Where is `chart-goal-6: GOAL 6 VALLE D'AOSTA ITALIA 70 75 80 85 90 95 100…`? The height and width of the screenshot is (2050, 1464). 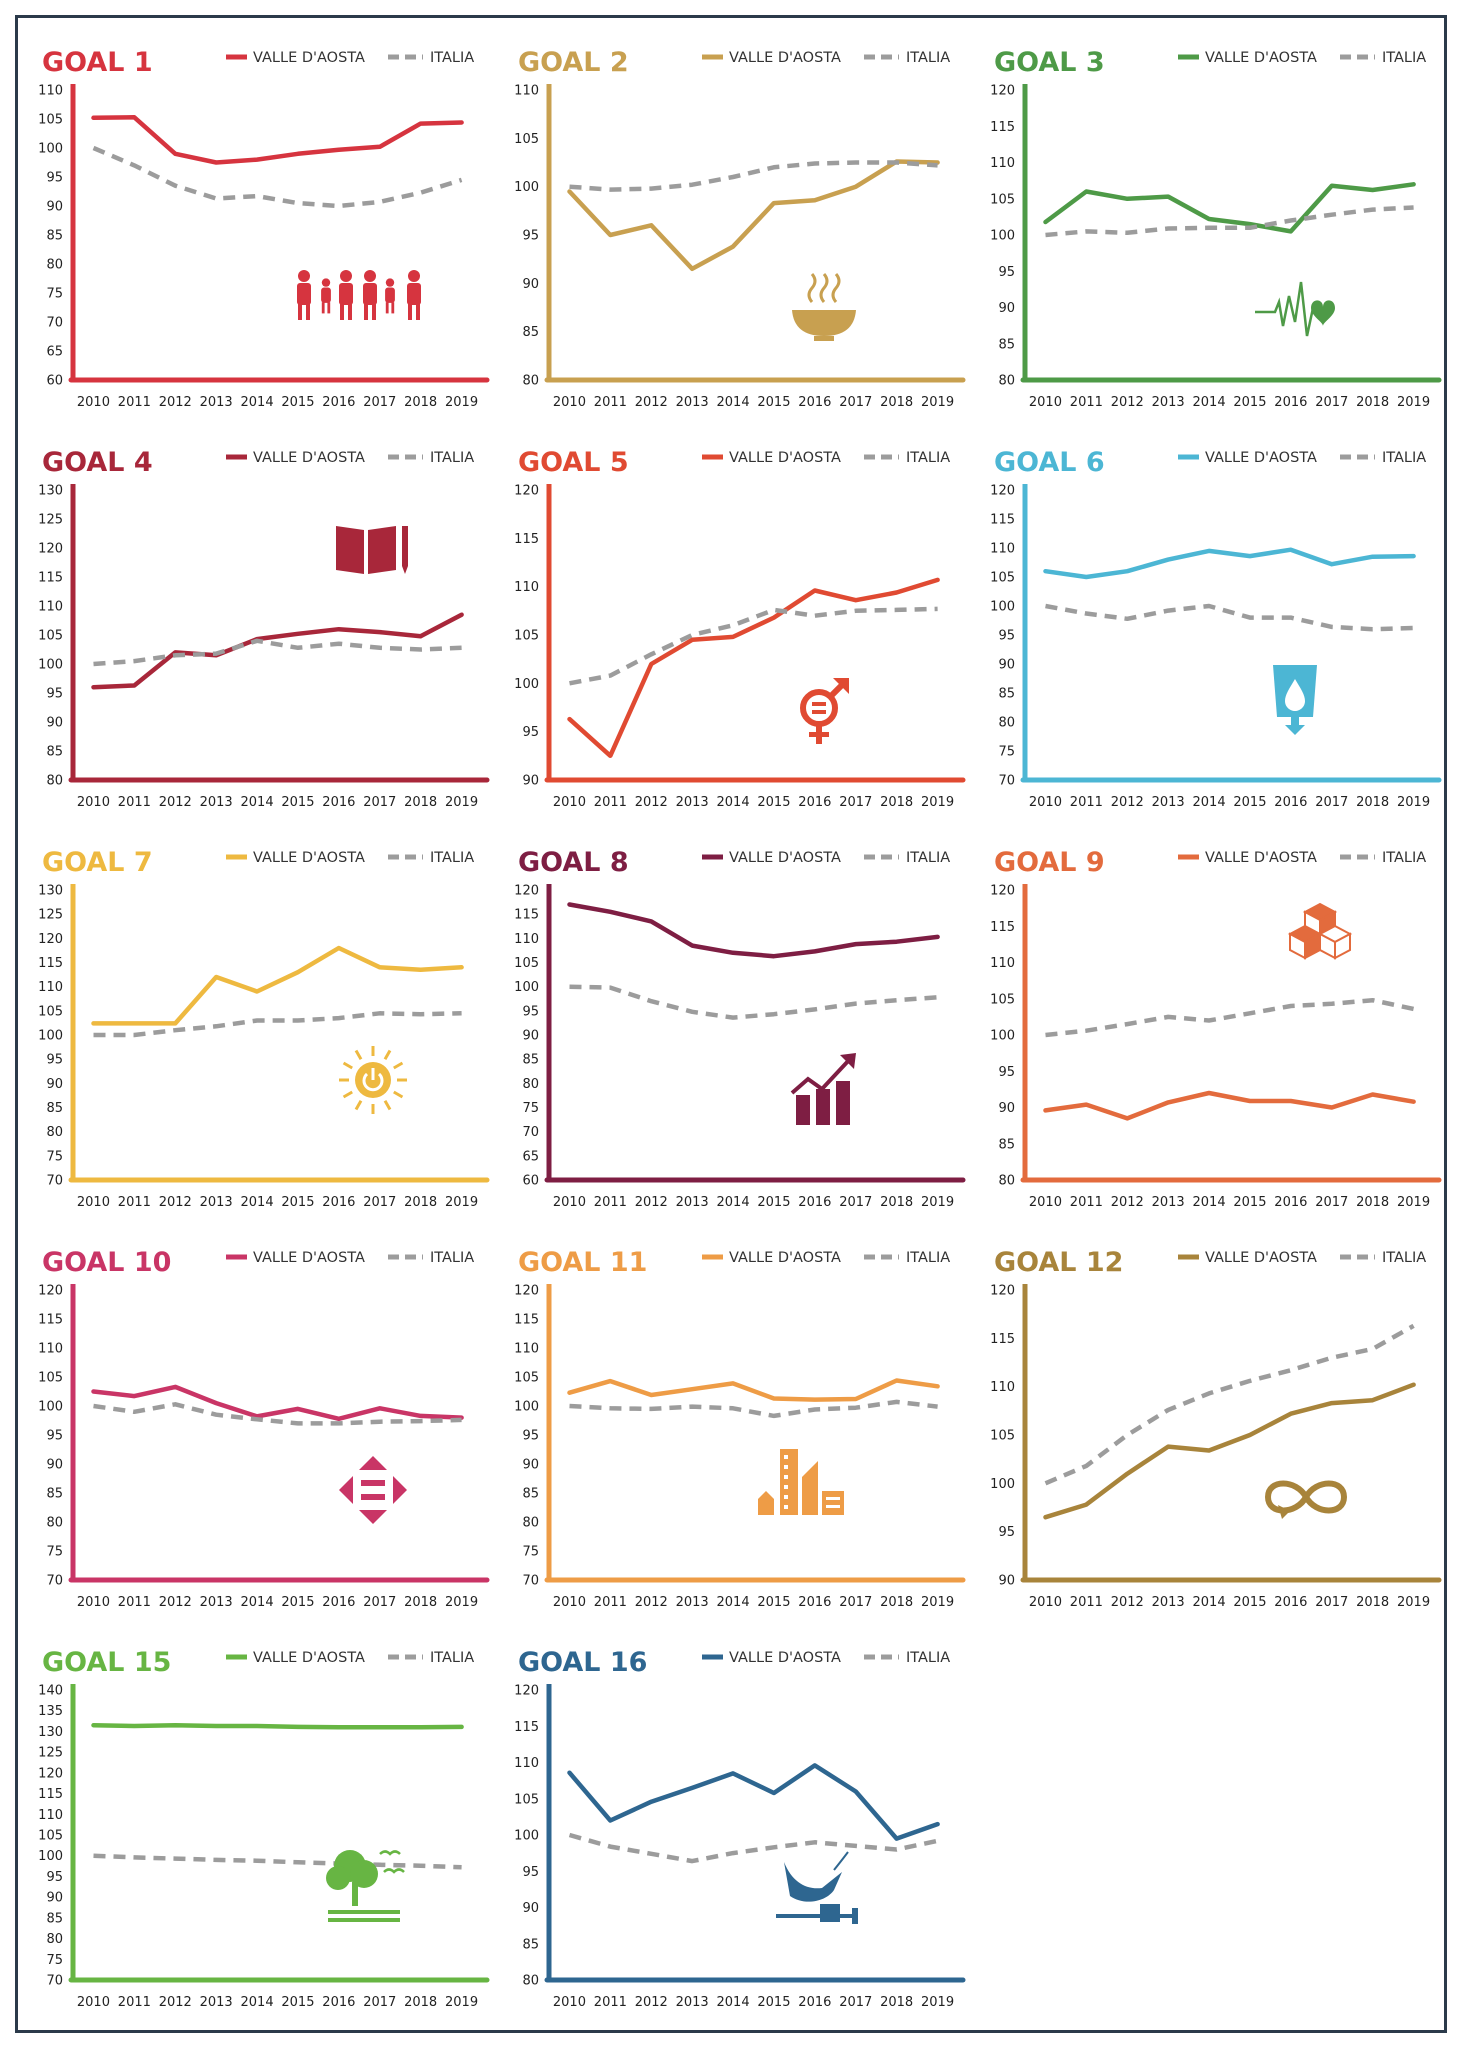
chart-goal-6: GOAL 6 VALLE D'AOSTA ITALIA 70 75 80 85 90 95 100… is located at coordinates (1227, 640).